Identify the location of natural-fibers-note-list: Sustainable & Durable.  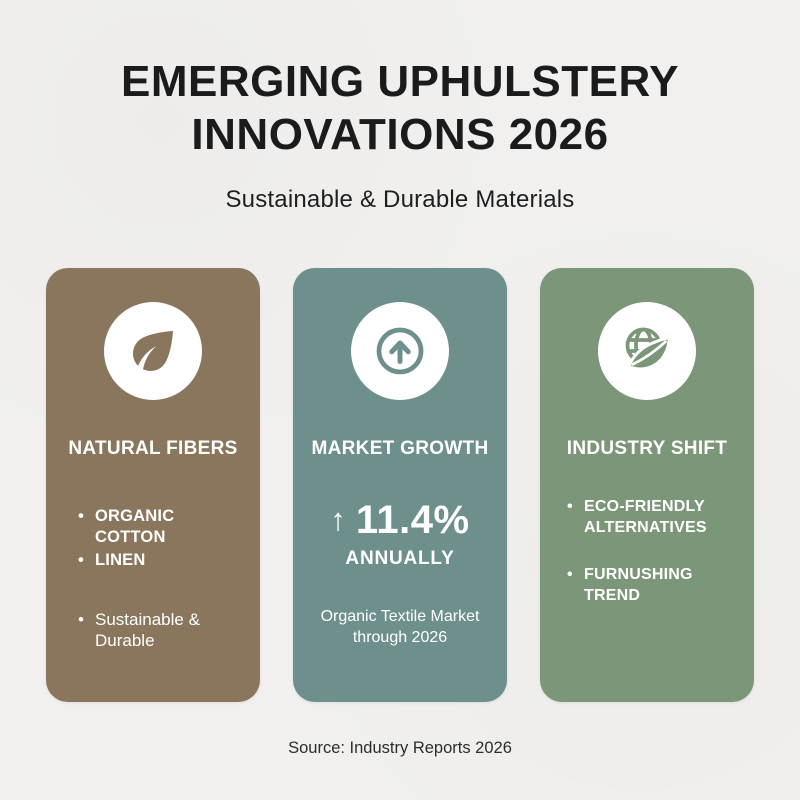
(153, 630).